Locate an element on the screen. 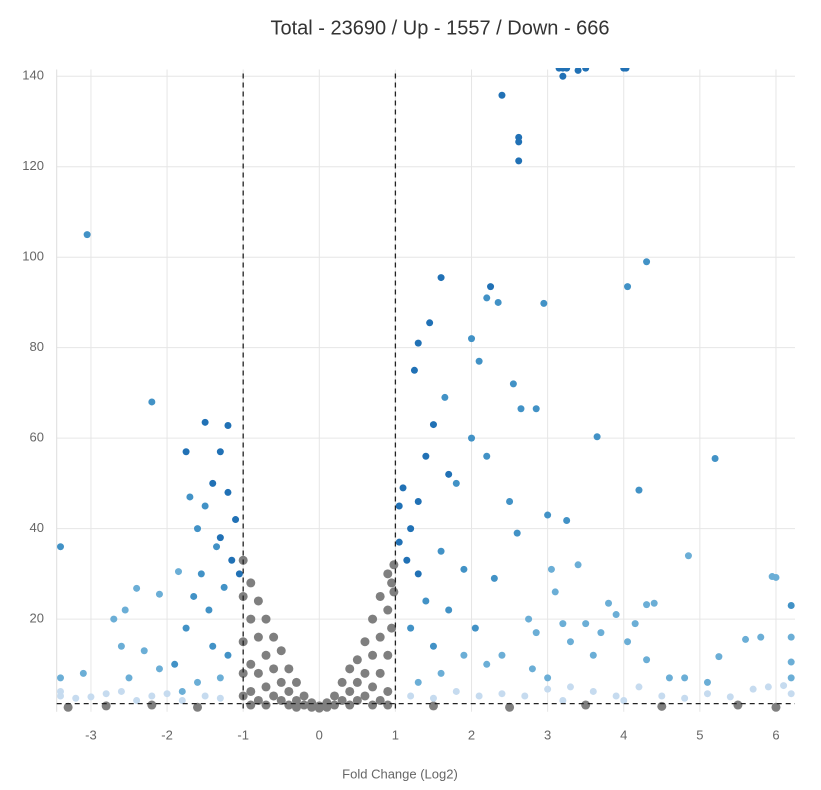 This screenshot has height=790, width=821. x-tick-label: 6 is located at coordinates (775, 734).